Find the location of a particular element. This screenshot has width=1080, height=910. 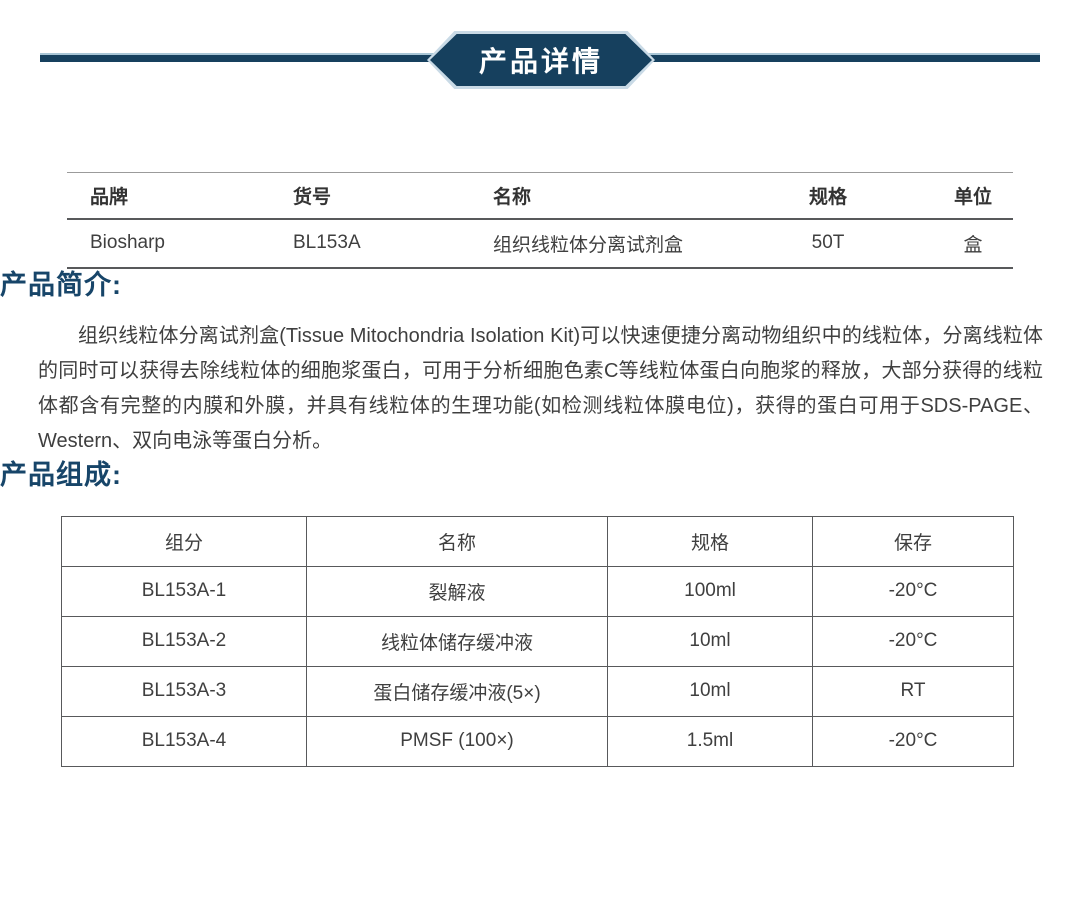

summary-header-brand: 品牌 is located at coordinates (109, 197).